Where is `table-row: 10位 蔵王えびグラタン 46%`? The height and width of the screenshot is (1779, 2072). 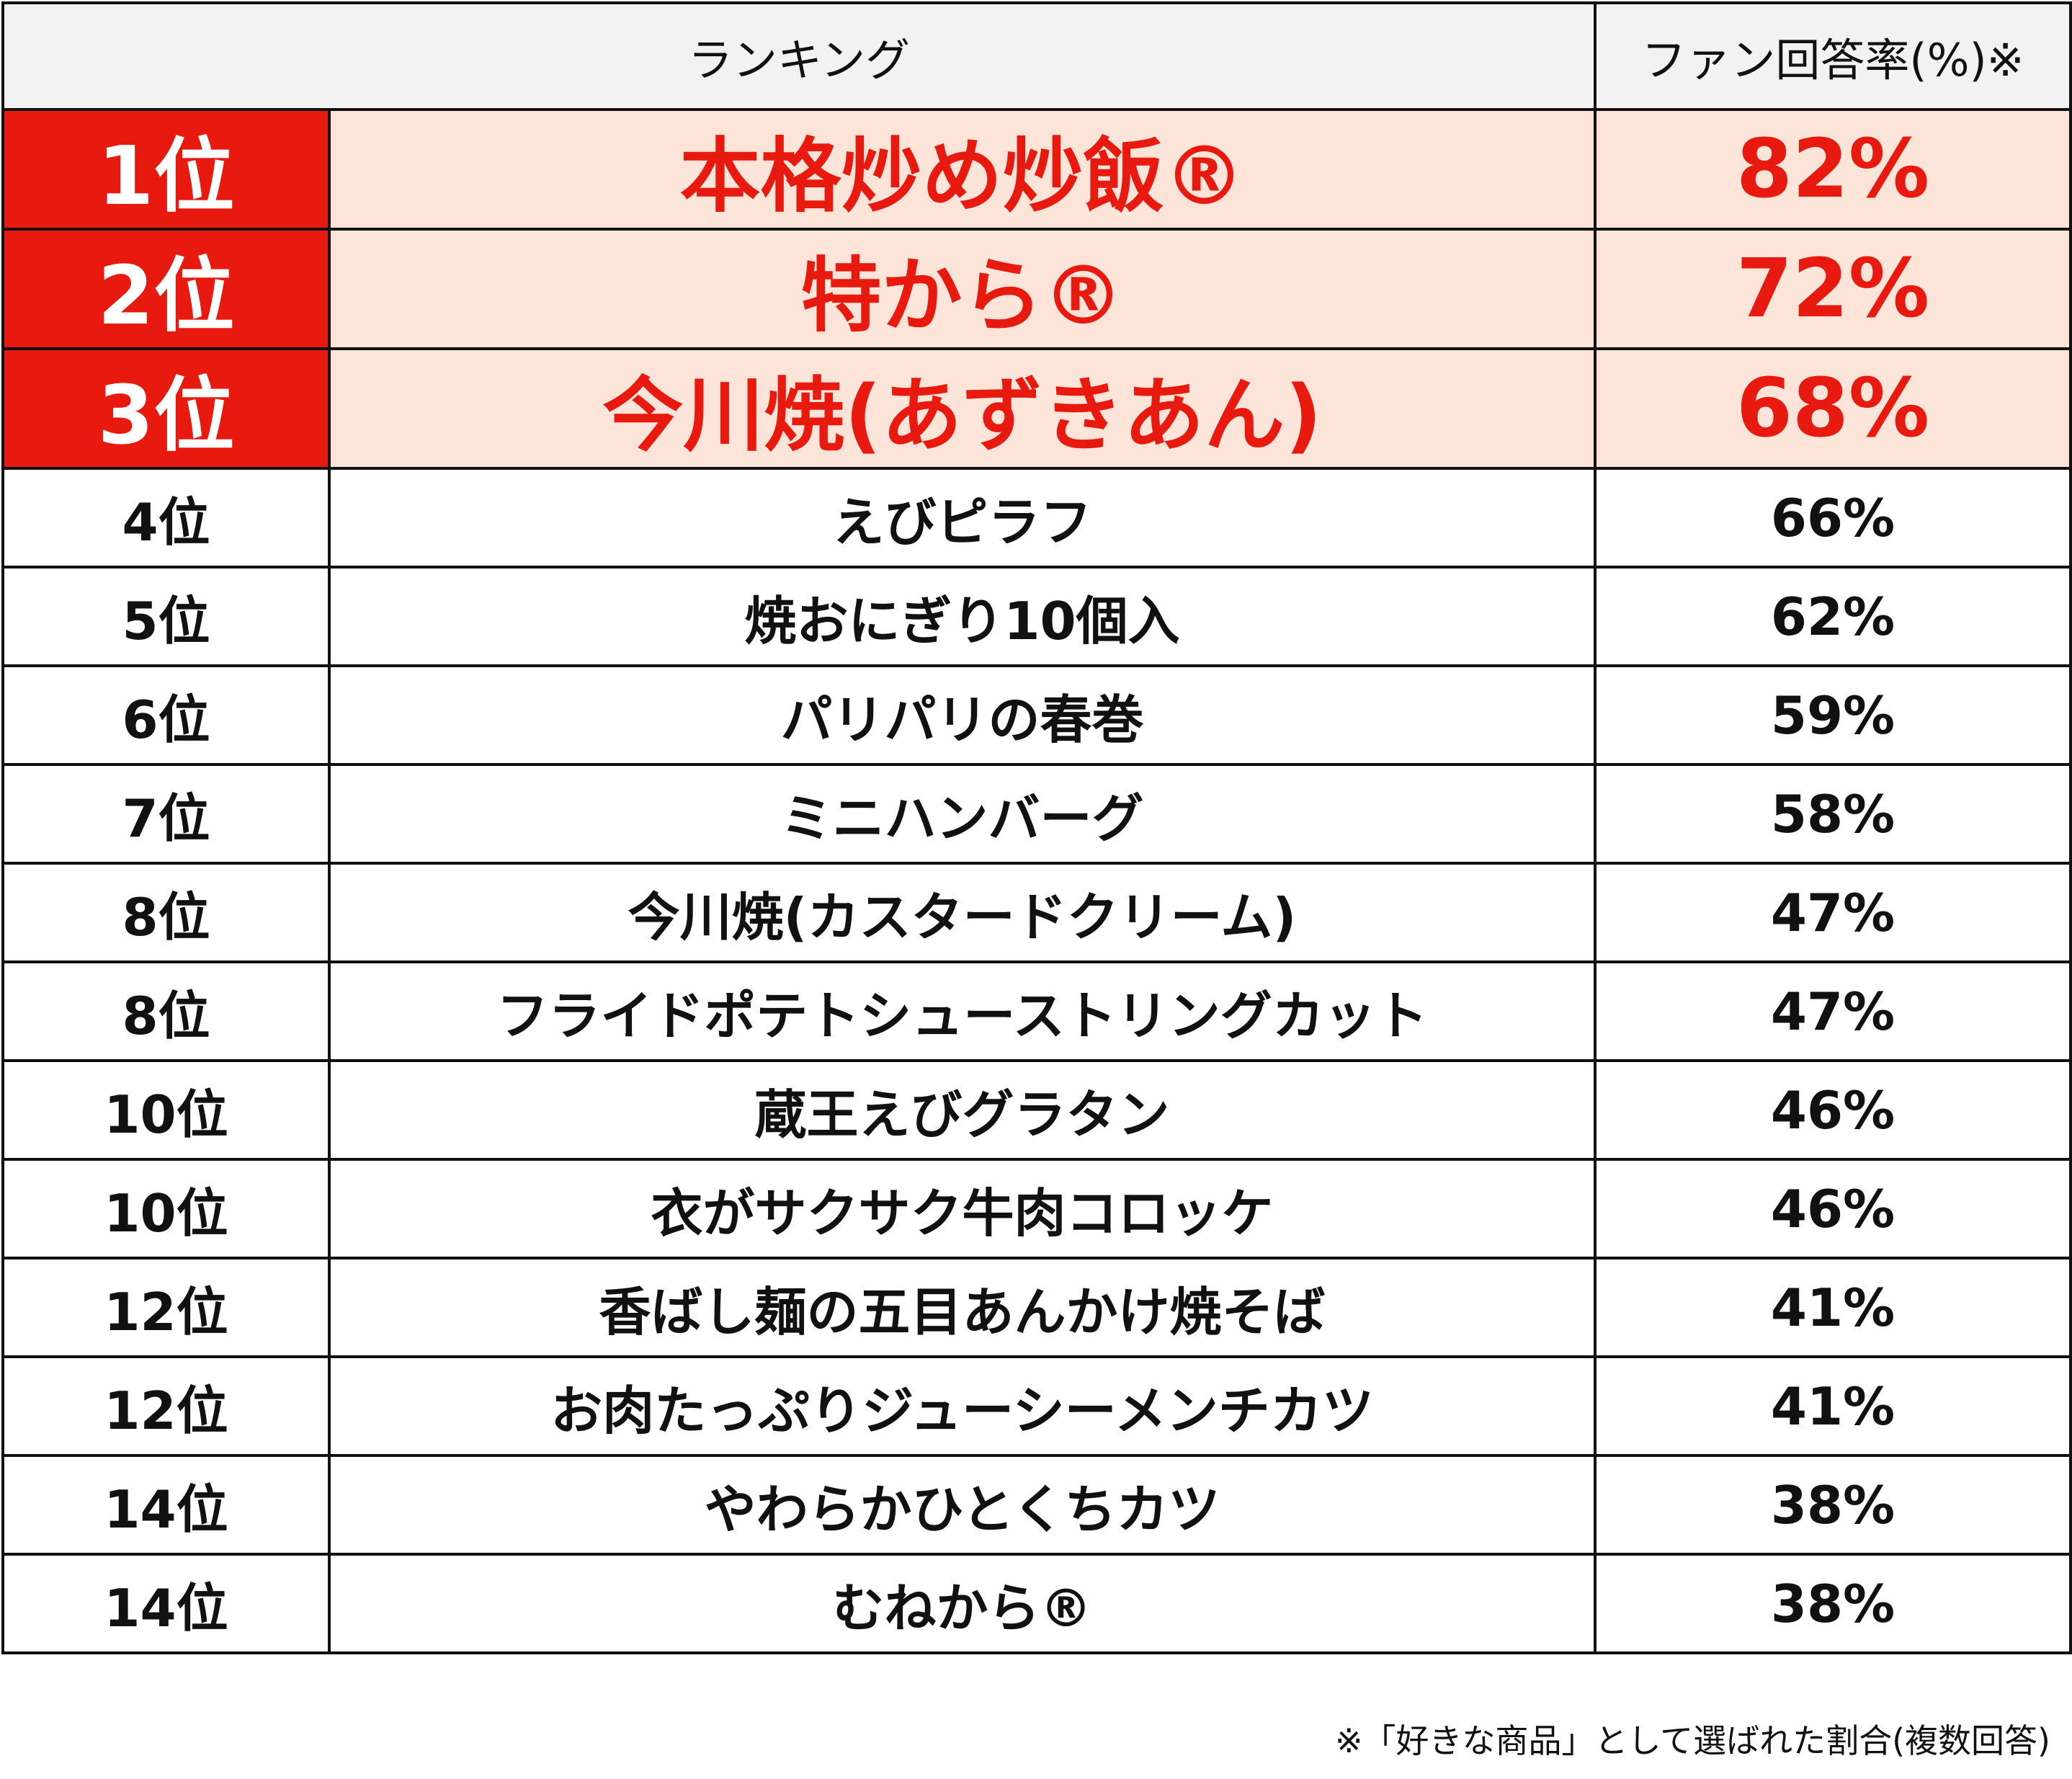
table-row: 10位 蔵王えびグラタン 46% is located at coordinates (1036, 1110).